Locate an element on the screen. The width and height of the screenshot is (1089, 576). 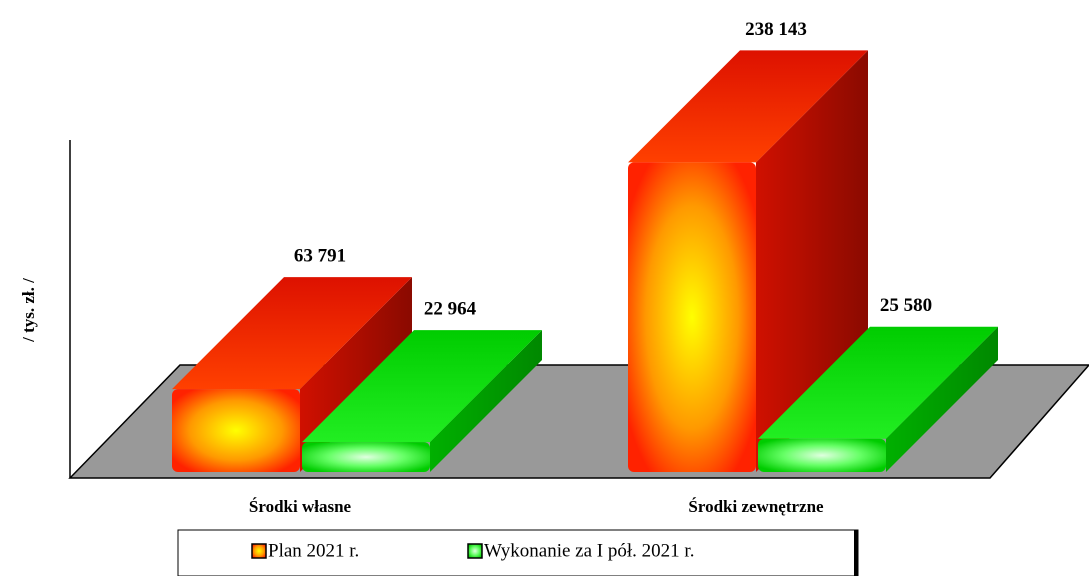
value-label: 22 964 is located at coordinates (450, 309).